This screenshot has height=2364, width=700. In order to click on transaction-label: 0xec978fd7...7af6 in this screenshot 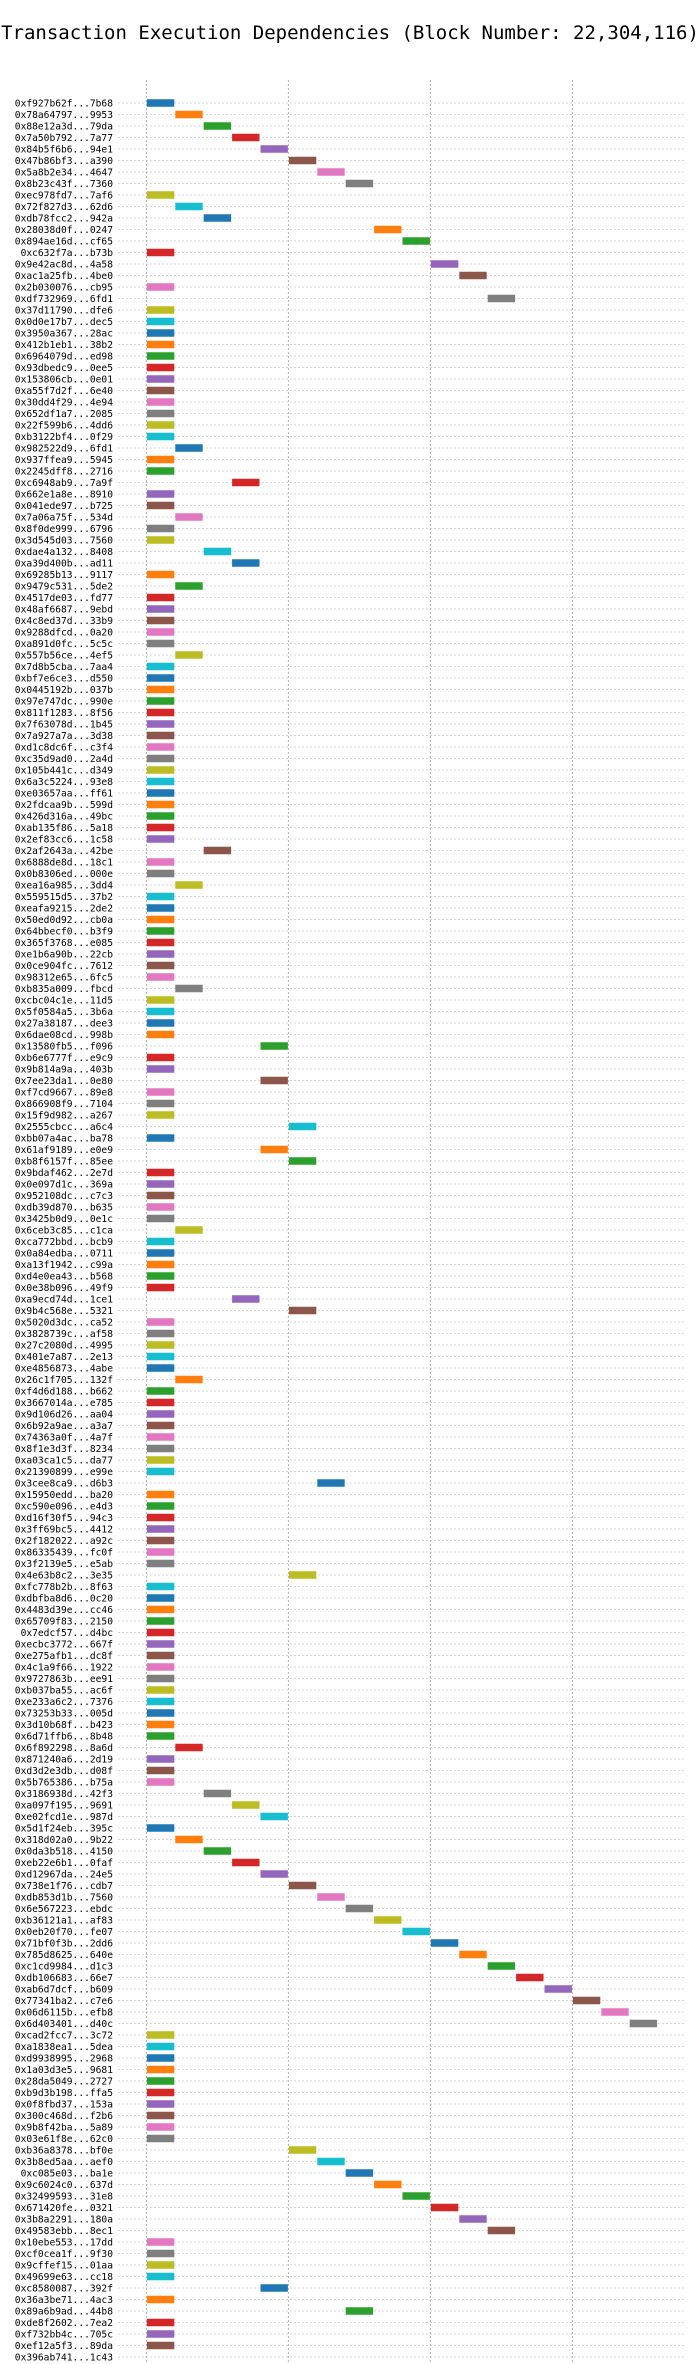, I will do `click(64, 195)`.